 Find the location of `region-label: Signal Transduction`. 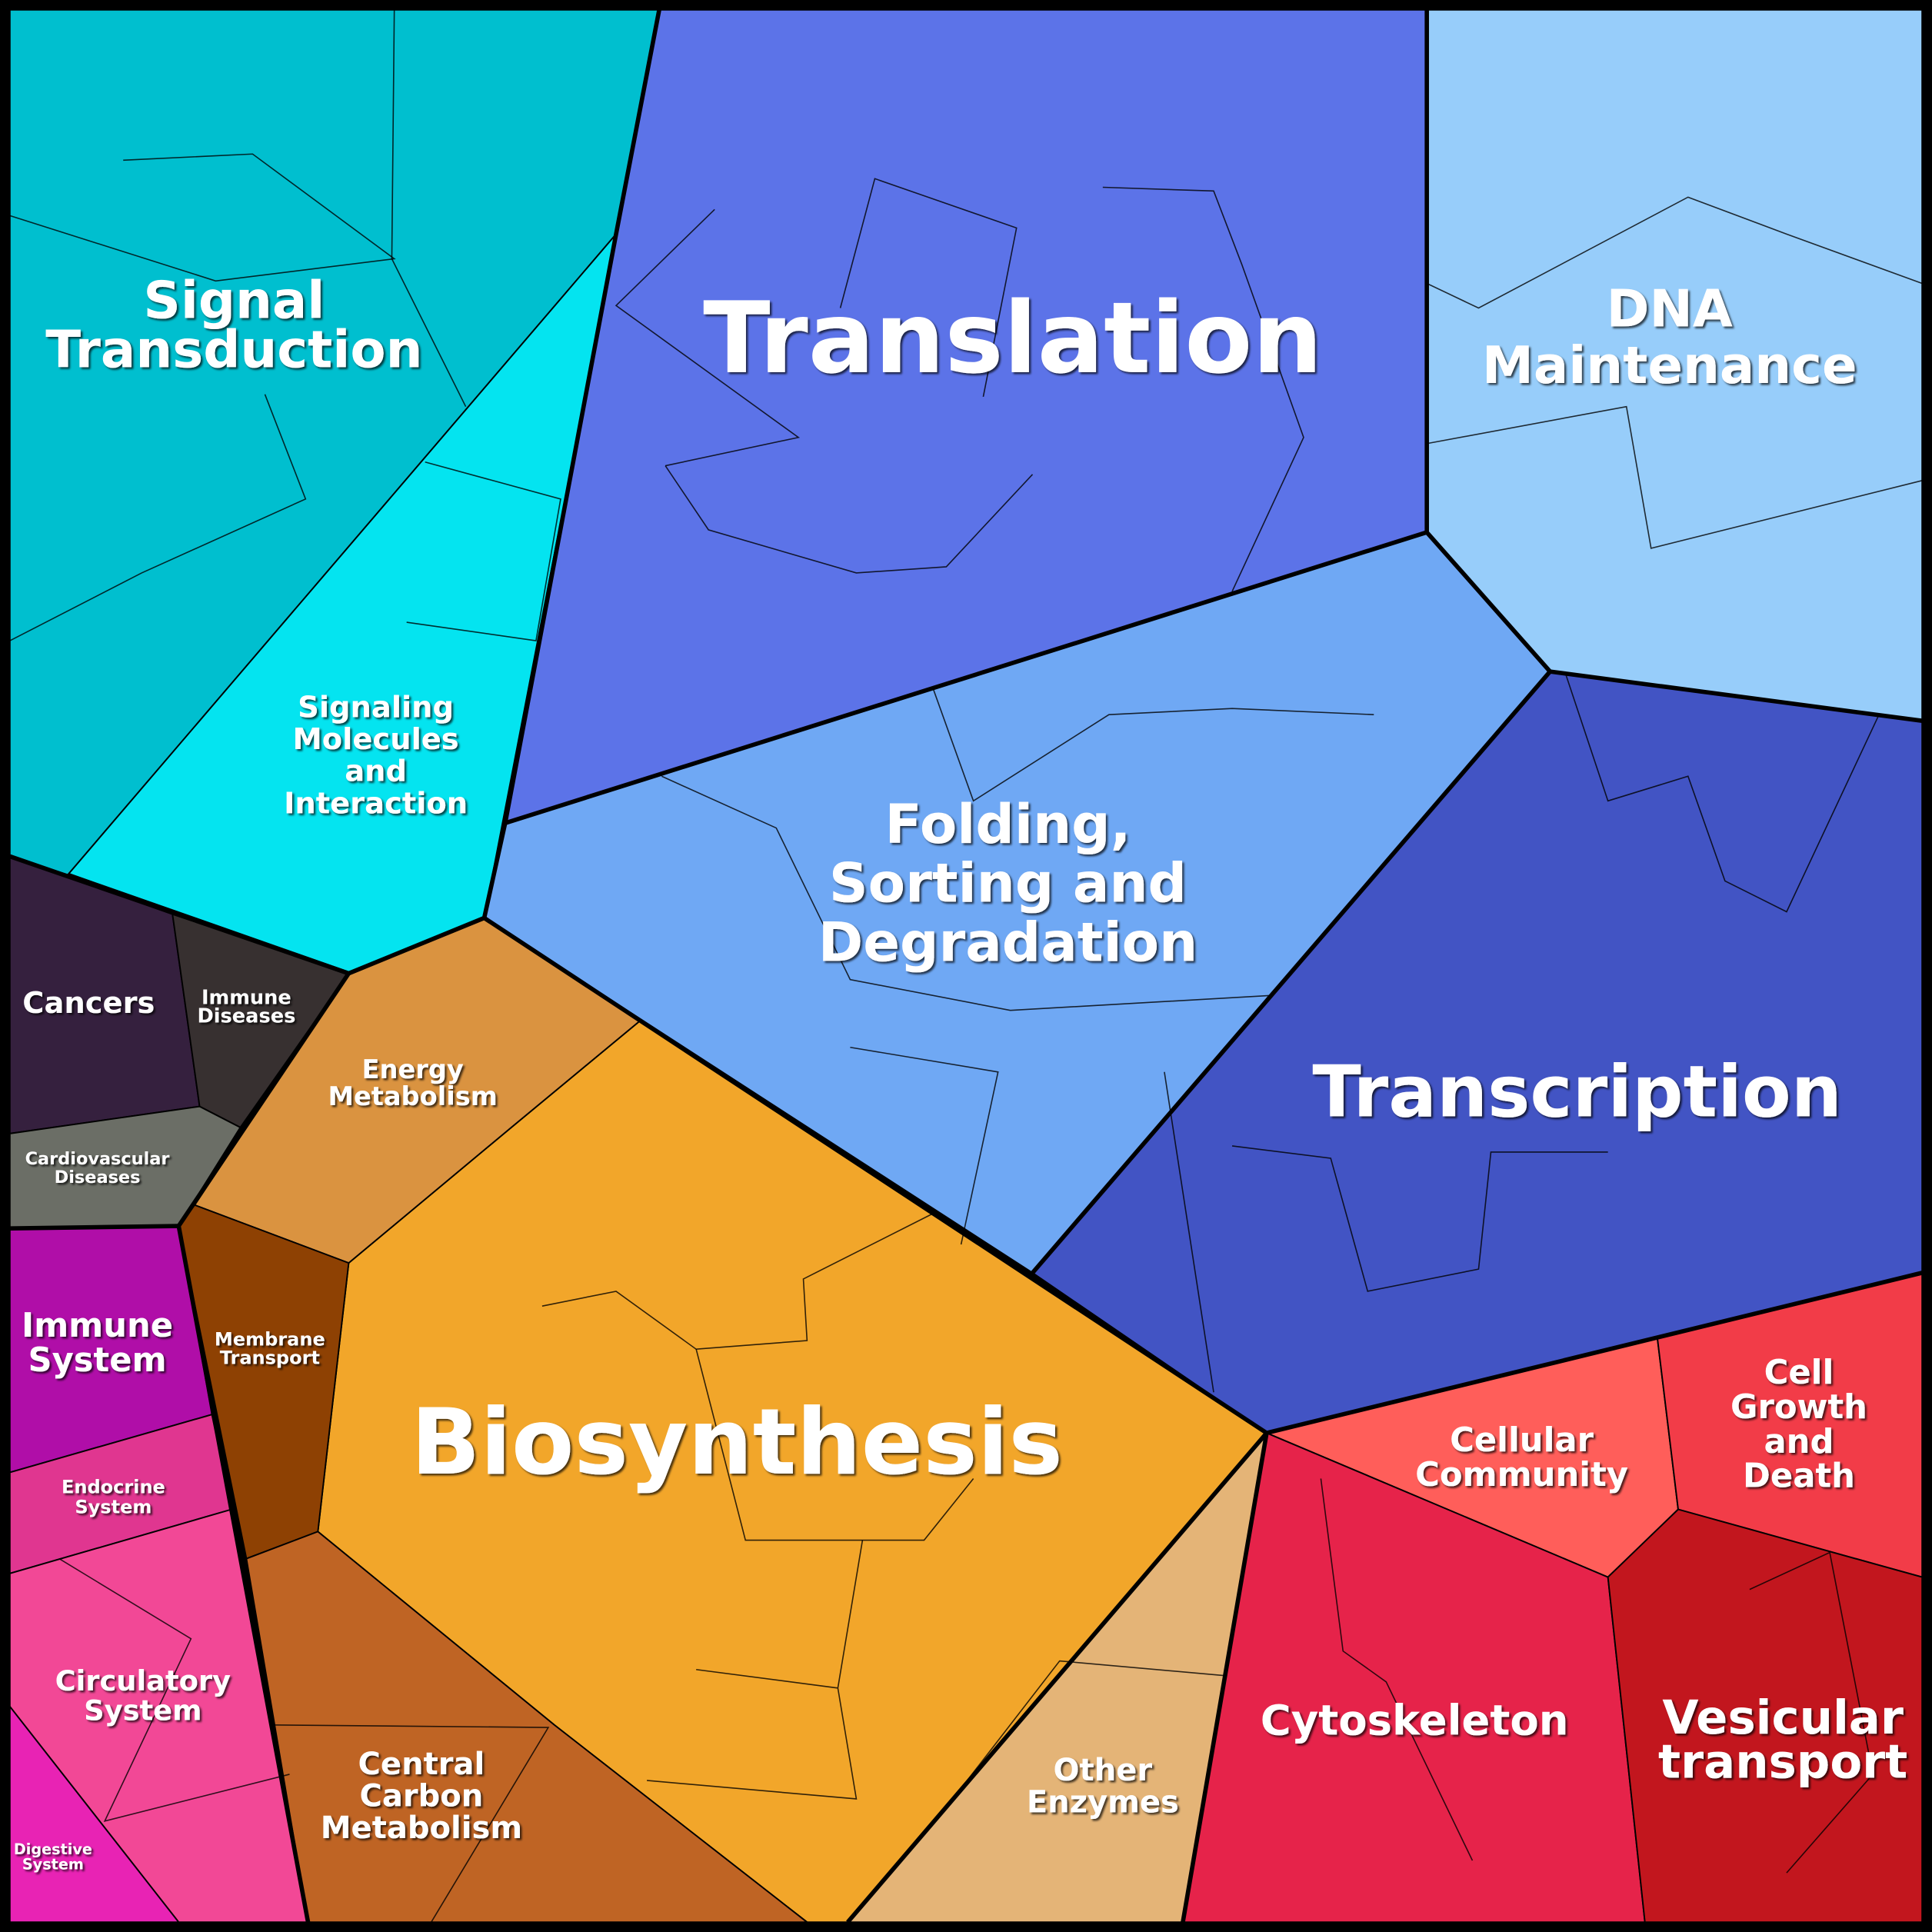

region-label: Signal Transduction is located at coordinates (233, 324).